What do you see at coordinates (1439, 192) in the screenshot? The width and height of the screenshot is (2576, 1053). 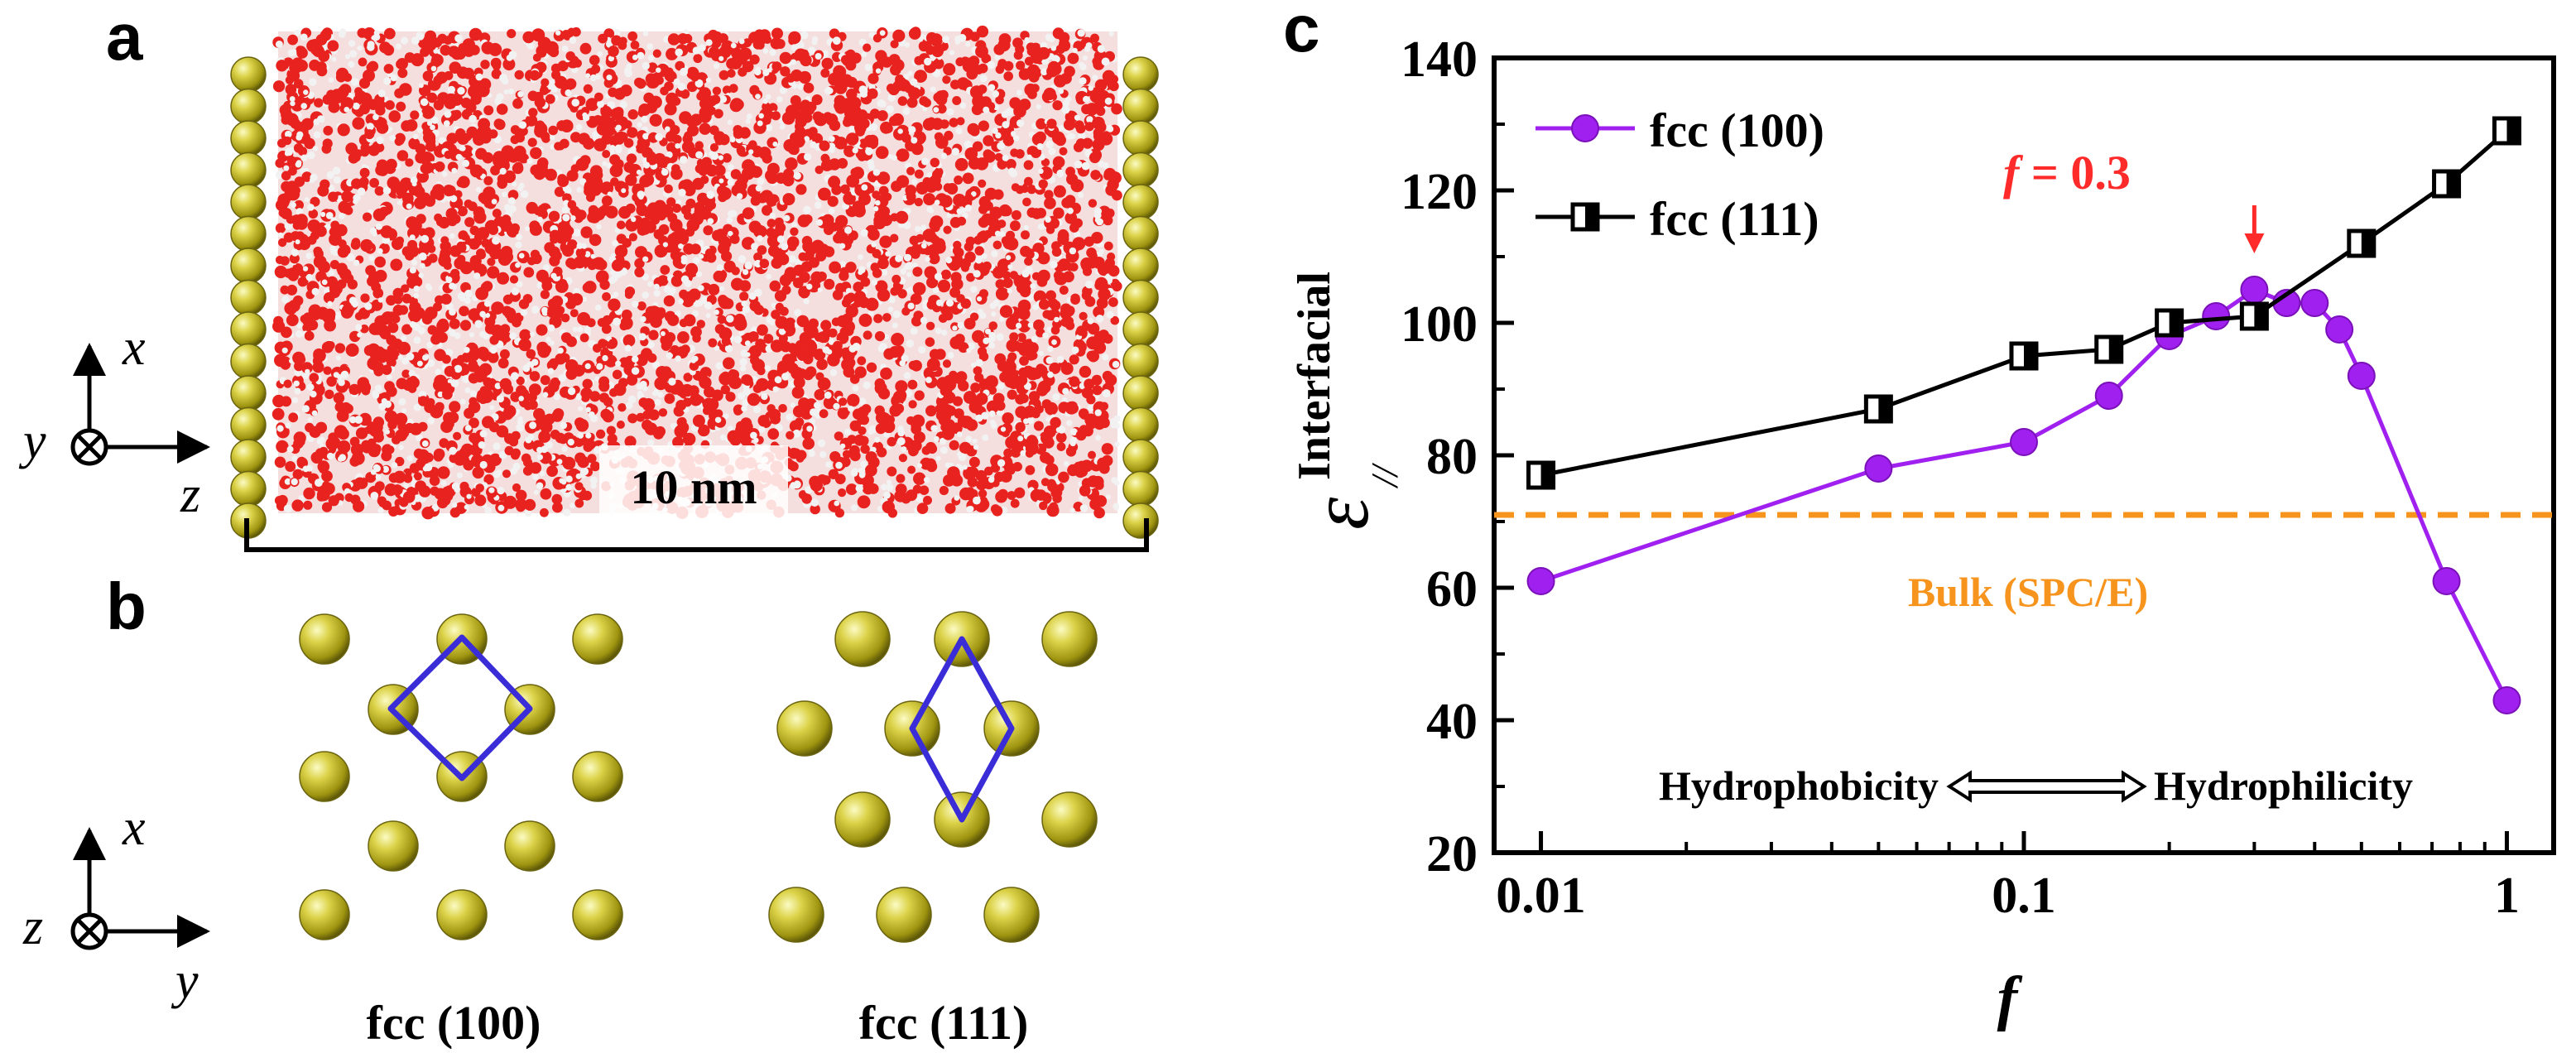 I see `y-tick-label: 120` at bounding box center [1439, 192].